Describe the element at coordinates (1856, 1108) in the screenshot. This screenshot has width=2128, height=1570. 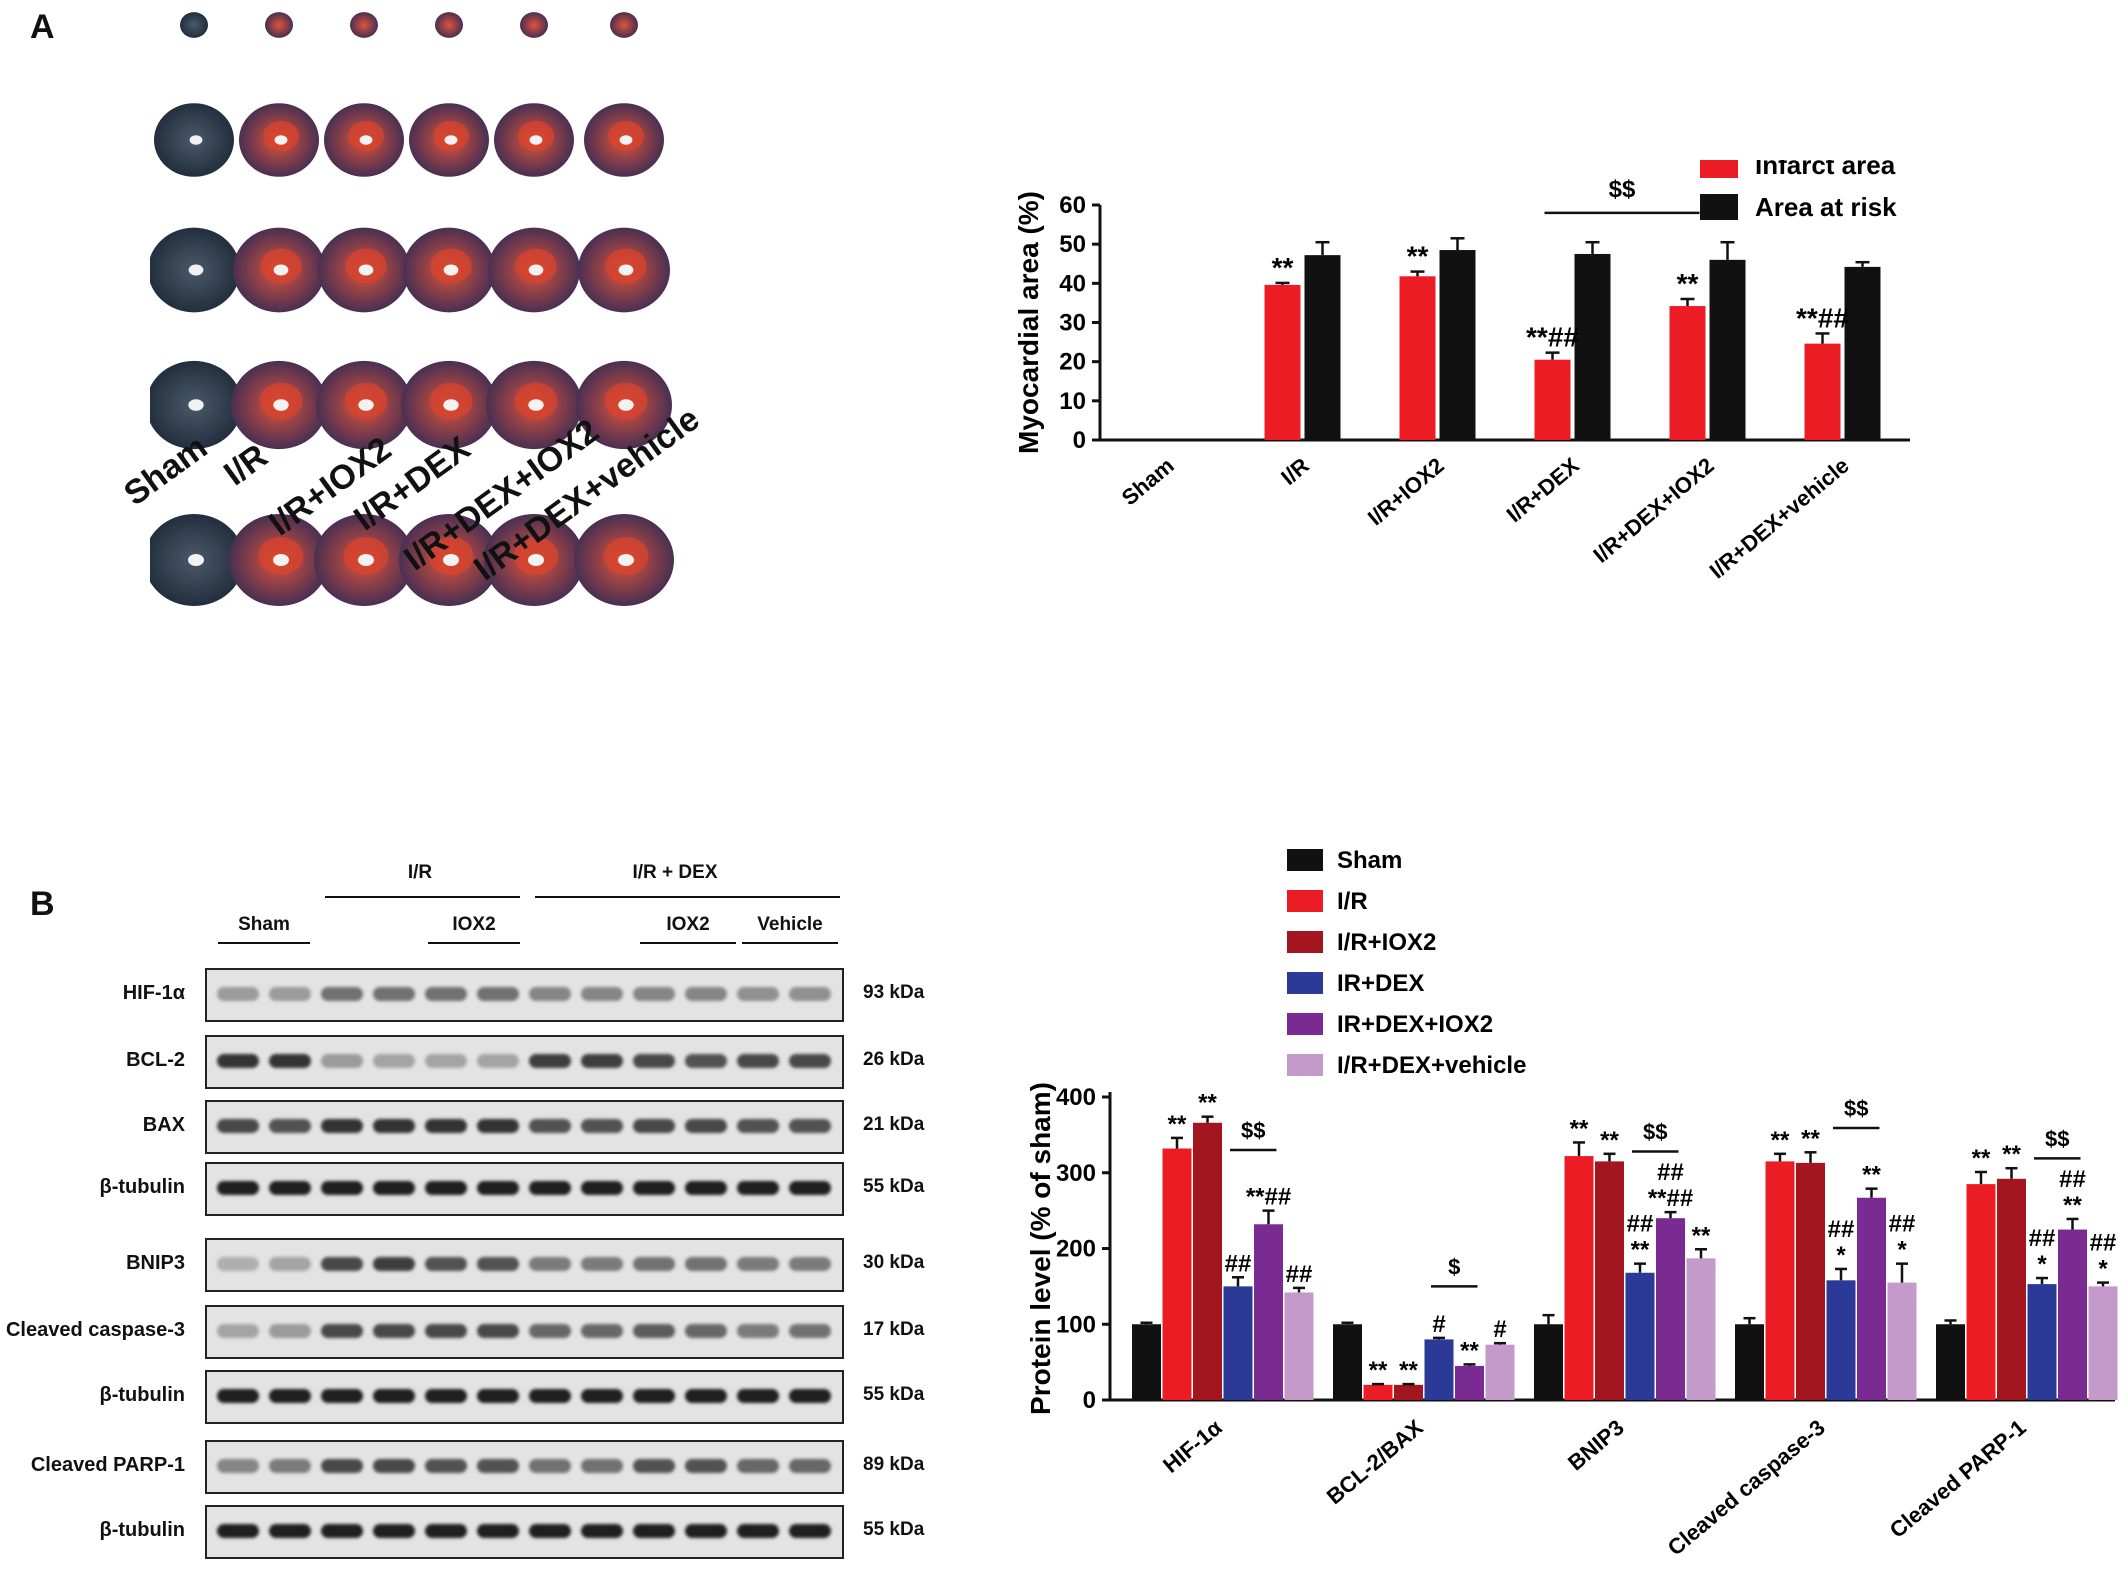
I see `bracket-label: $$` at that location.